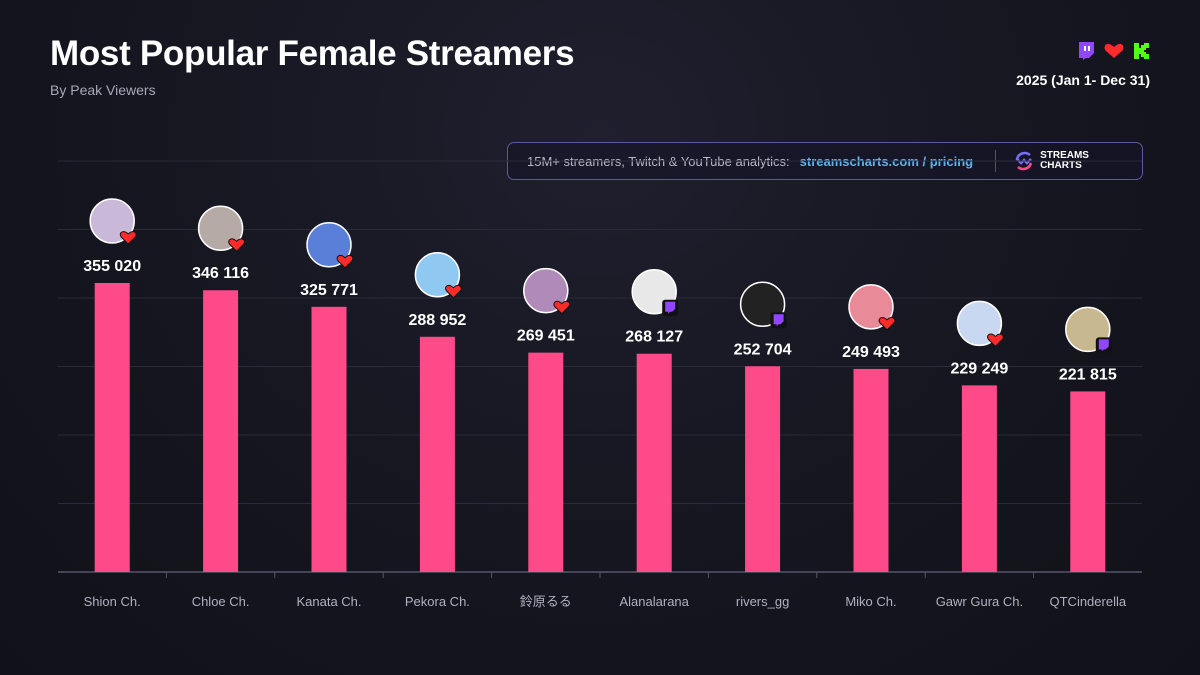 Image resolution: width=1200 pixels, height=675 pixels. What do you see at coordinates (329, 290) in the screenshot?
I see `data-label: 325 771` at bounding box center [329, 290].